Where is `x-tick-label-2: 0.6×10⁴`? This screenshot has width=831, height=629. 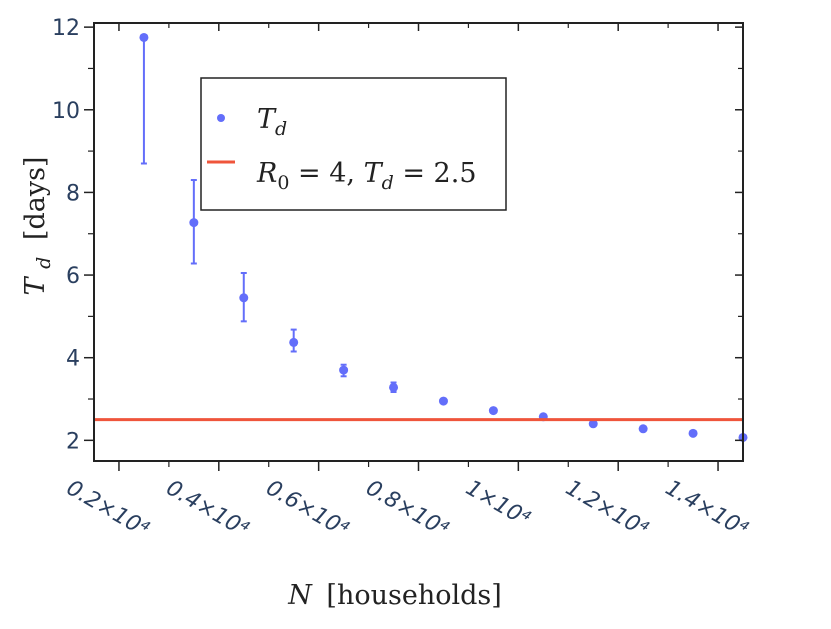
x-tick-label-2: 0.6×10⁴ is located at coordinates (307, 509).